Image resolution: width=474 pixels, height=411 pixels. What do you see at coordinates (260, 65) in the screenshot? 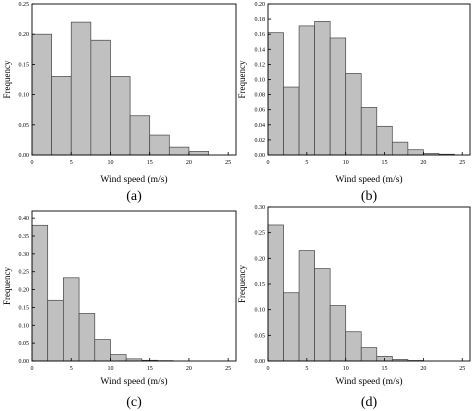
I see `y-tick-label: 0.12` at bounding box center [260, 65].